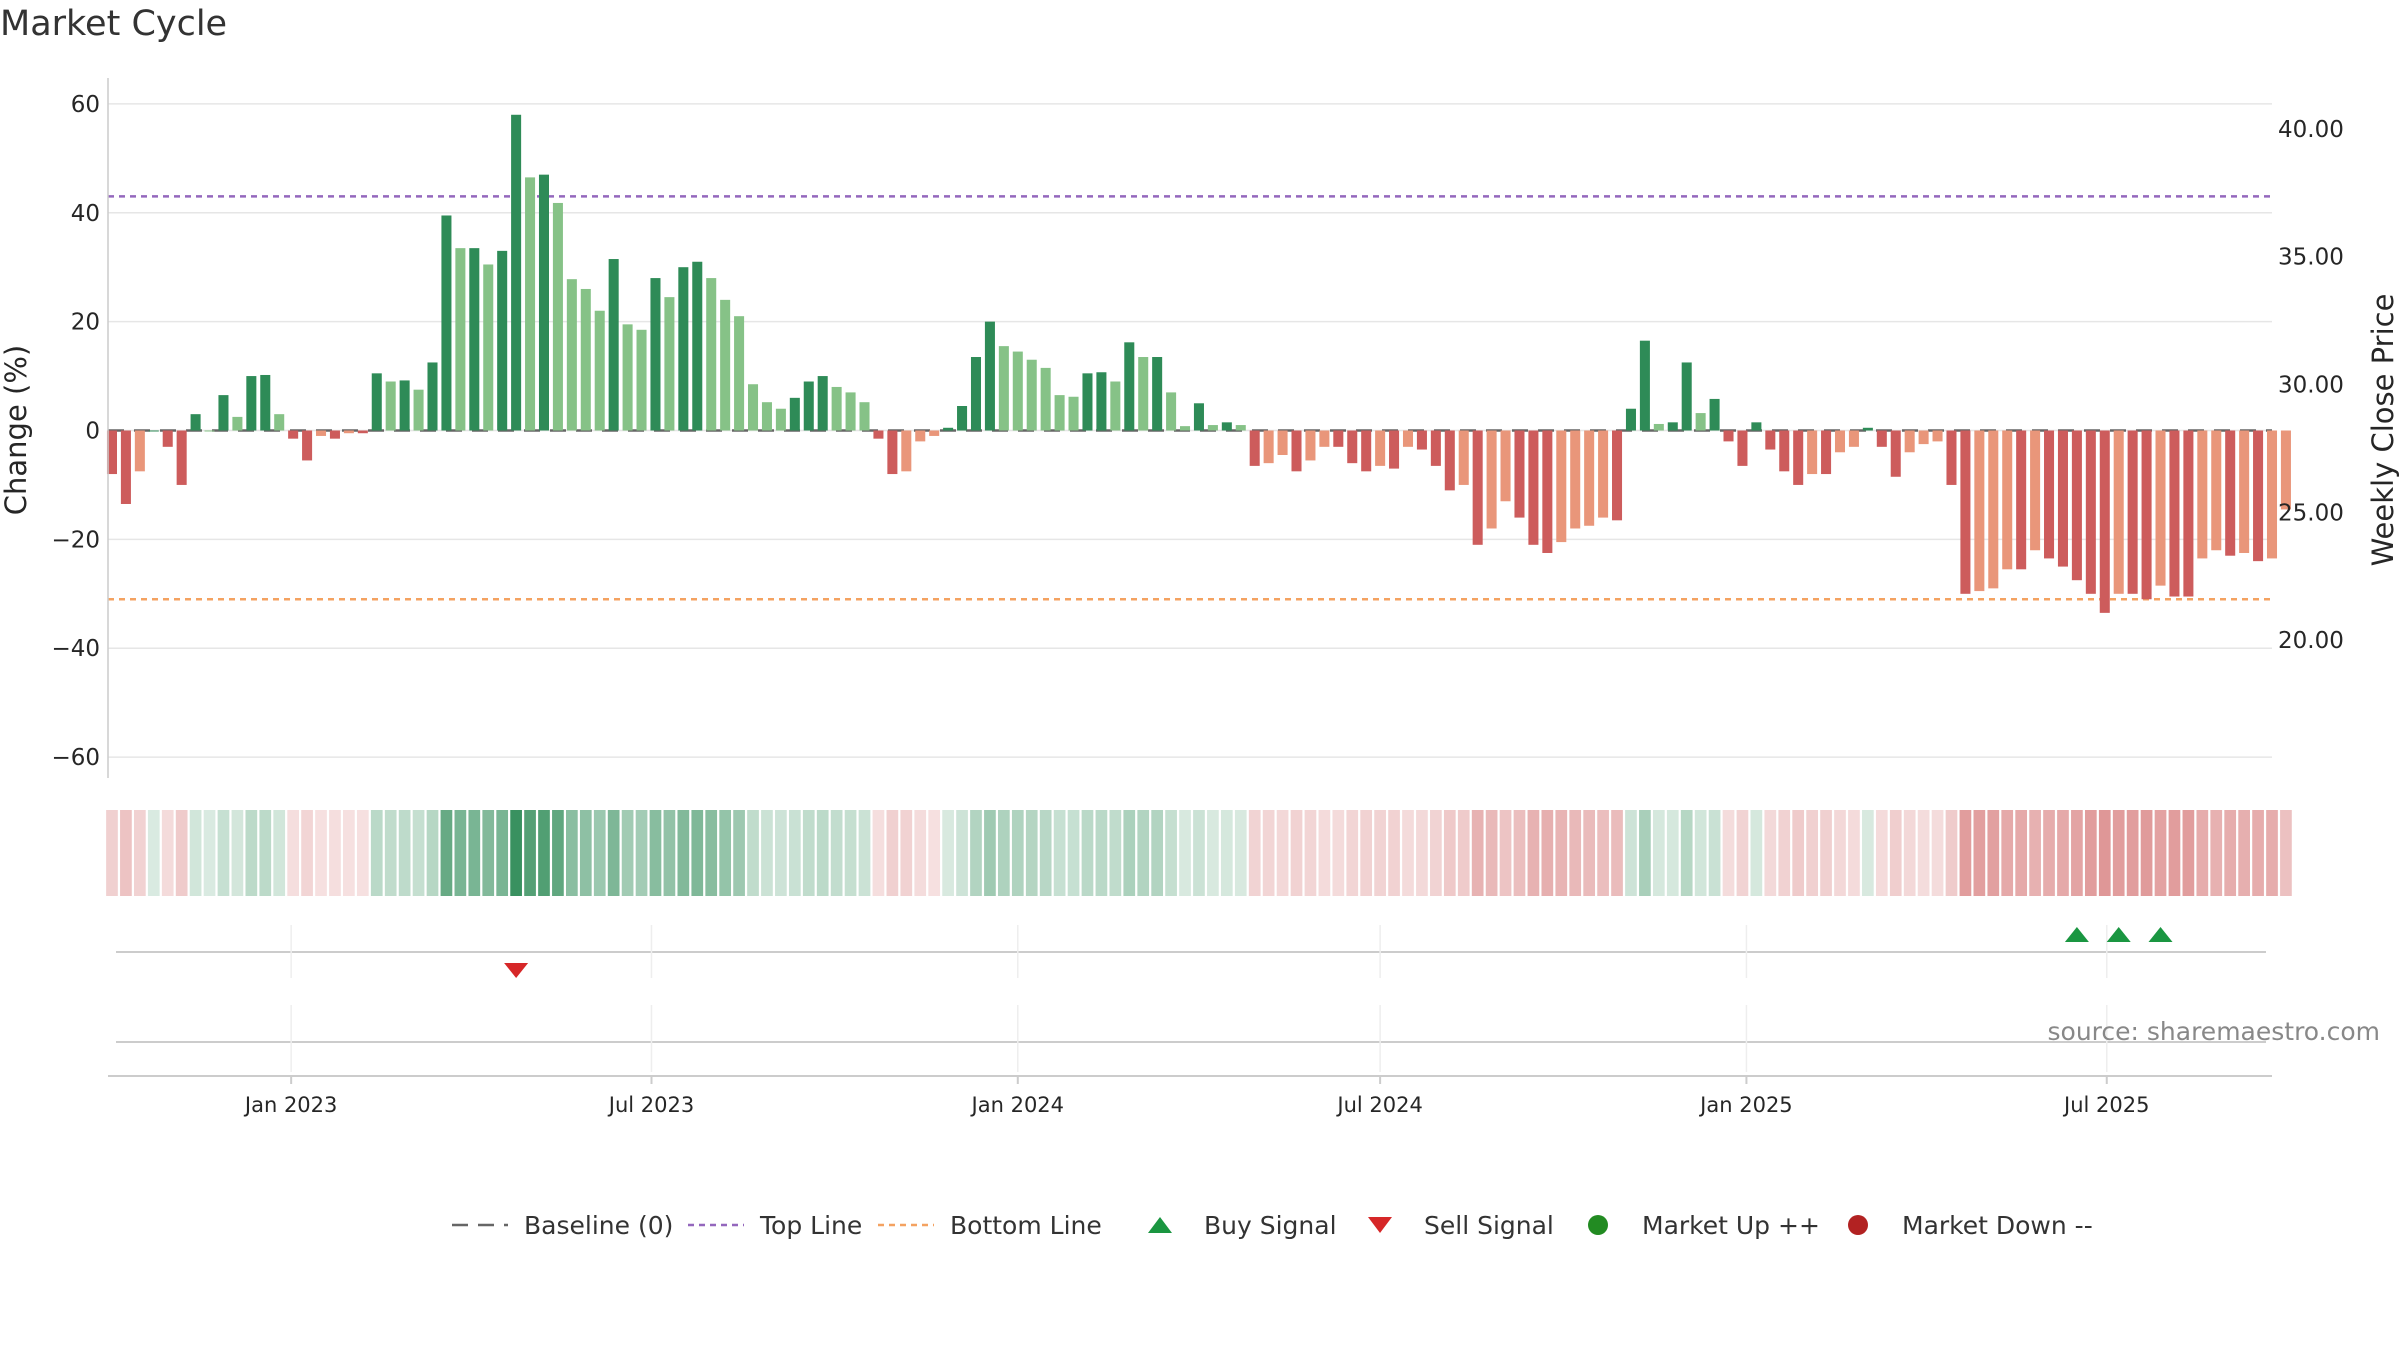 This screenshot has height=1350, width=2400. Describe the element at coordinates (2214, 1031) in the screenshot. I see `source-label: source: sharemaestro.com` at that location.